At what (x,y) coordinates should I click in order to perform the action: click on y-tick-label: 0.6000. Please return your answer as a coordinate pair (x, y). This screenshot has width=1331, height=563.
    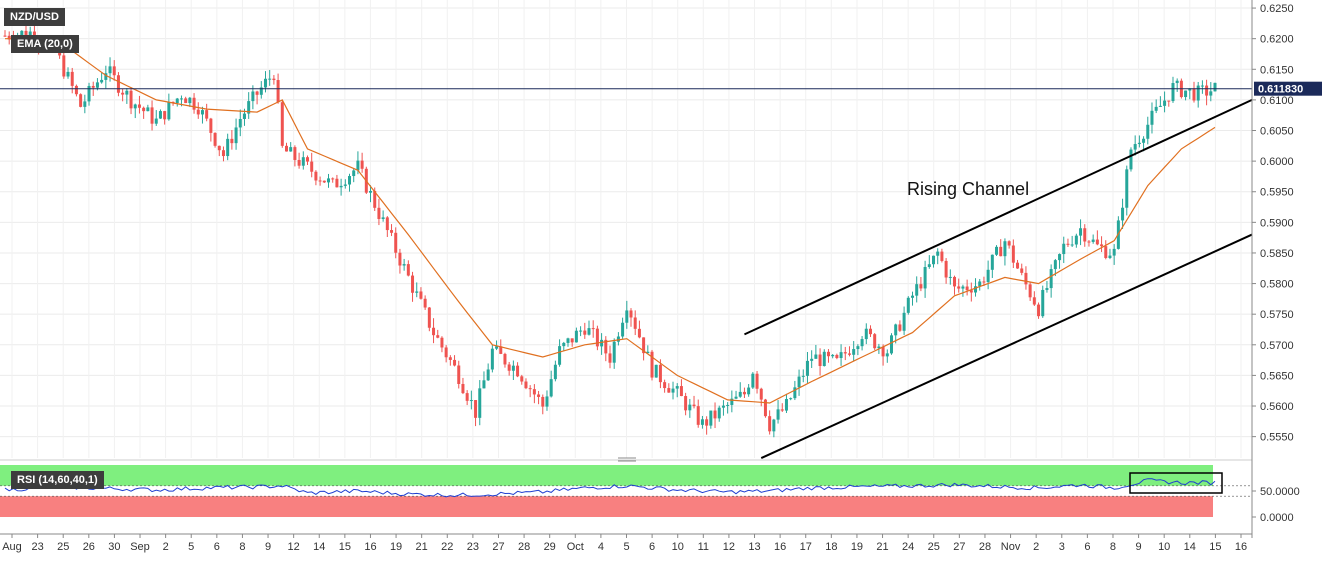
    Looking at the image, I should click on (1277, 162).